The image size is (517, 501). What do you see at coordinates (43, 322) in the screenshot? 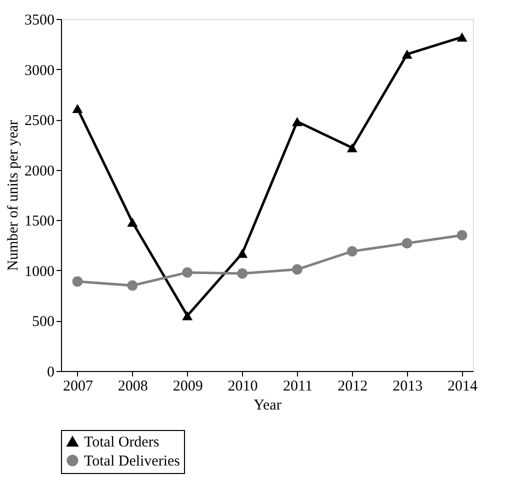
I see `y-tick-label: 500` at bounding box center [43, 322].